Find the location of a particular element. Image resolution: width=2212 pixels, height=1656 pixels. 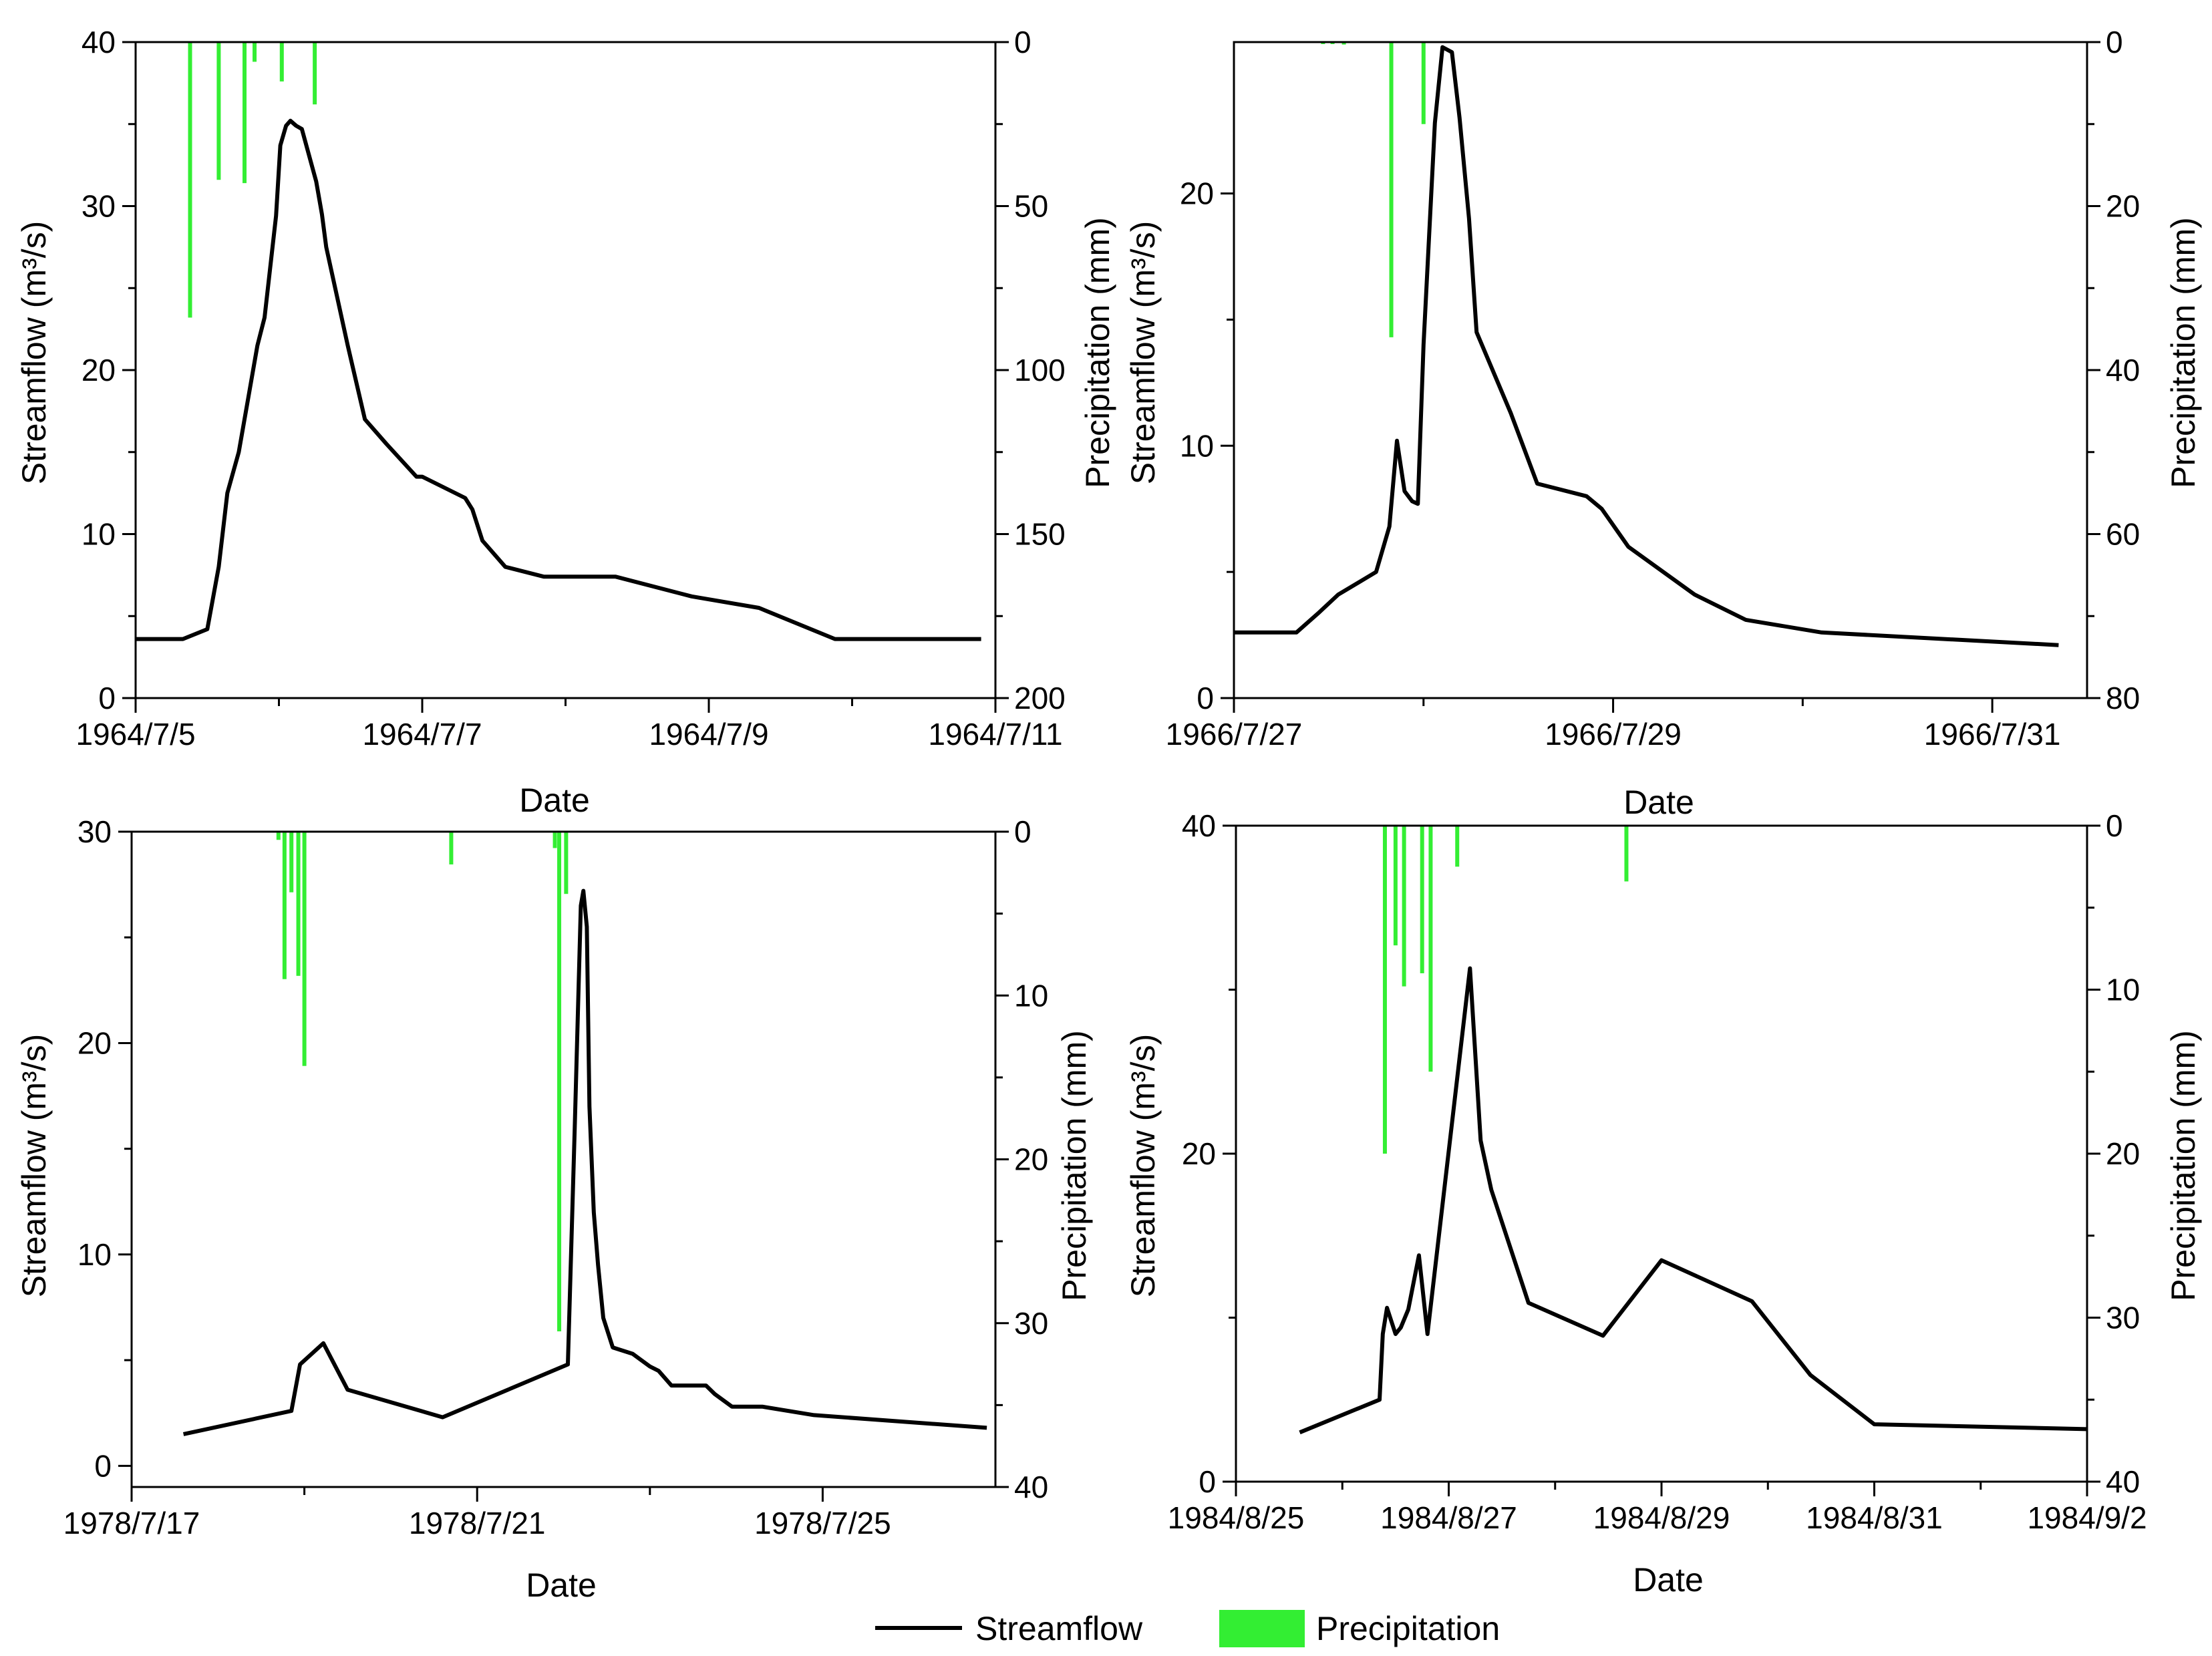

x-tick-label: 1978/7/25 is located at coordinates (822, 1523).